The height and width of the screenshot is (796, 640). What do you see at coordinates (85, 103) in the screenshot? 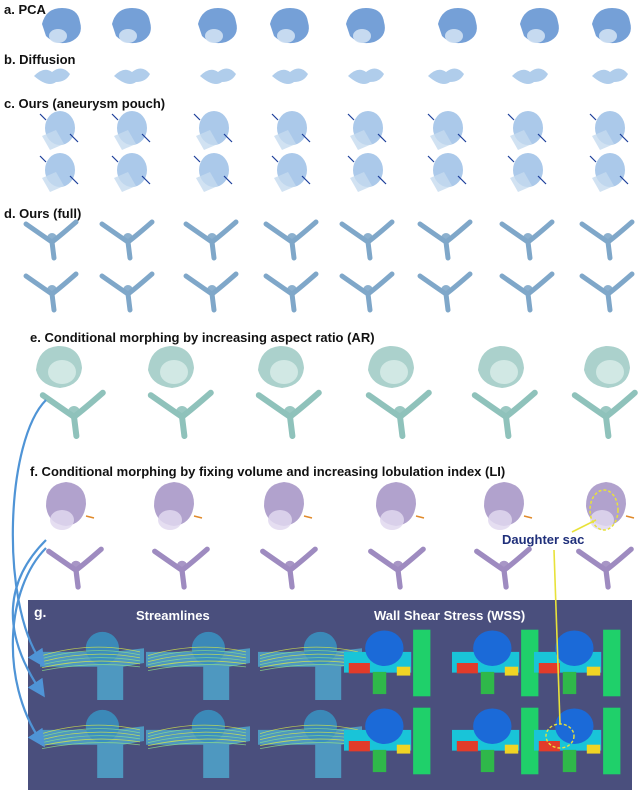
I see `label-ours-pouch: c. Ours (aneurysm pouch)` at bounding box center [85, 103].